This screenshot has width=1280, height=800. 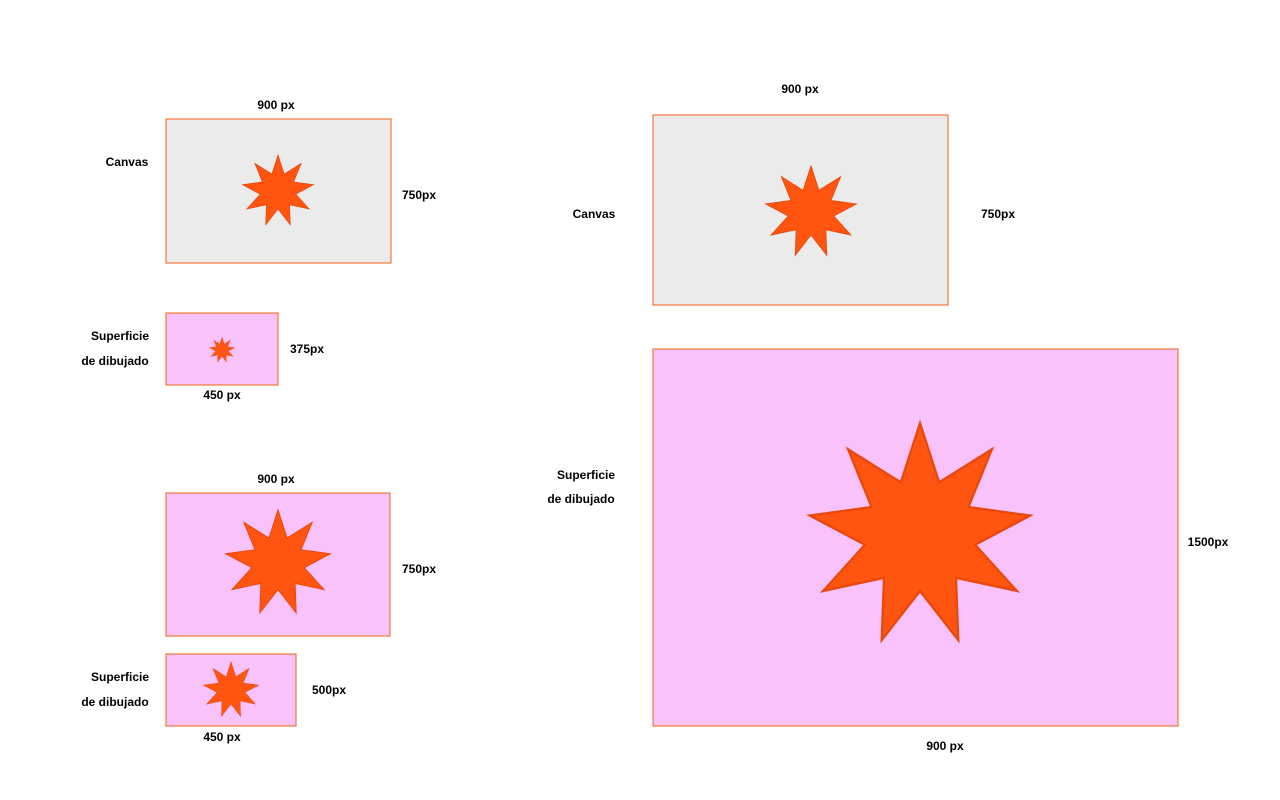 What do you see at coordinates (329, 690) in the screenshot?
I see `height-label: 500px` at bounding box center [329, 690].